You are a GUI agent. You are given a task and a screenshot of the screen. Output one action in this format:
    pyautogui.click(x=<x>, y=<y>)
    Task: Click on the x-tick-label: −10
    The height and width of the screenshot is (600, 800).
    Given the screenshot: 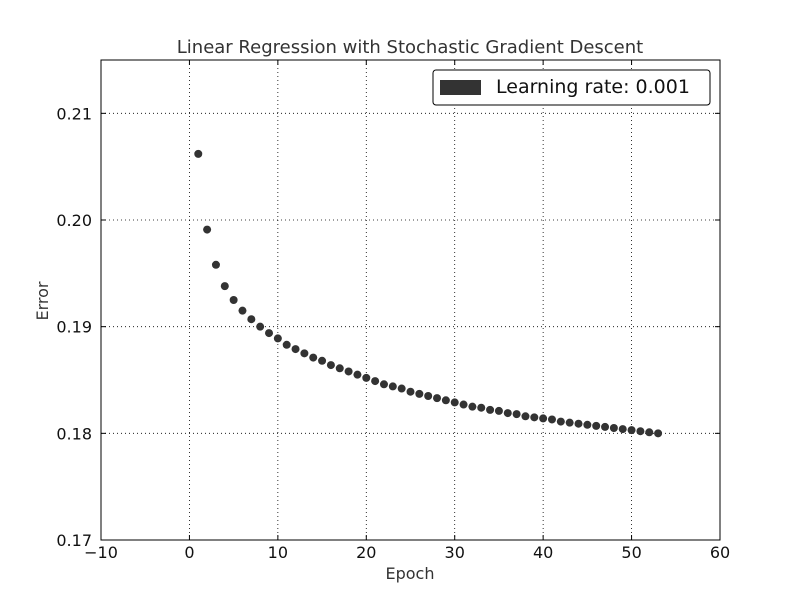 What is the action you would take?
    pyautogui.click(x=101, y=552)
    